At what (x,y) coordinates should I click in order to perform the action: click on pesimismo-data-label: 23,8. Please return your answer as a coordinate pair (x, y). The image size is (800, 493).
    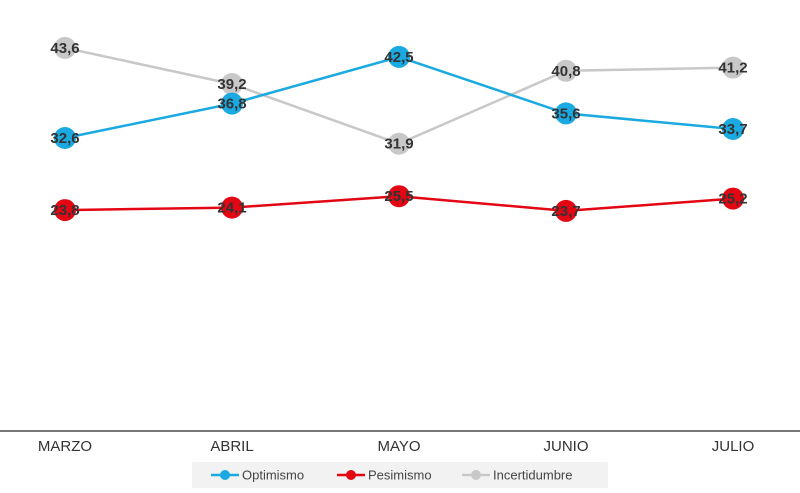
    Looking at the image, I should click on (64, 210).